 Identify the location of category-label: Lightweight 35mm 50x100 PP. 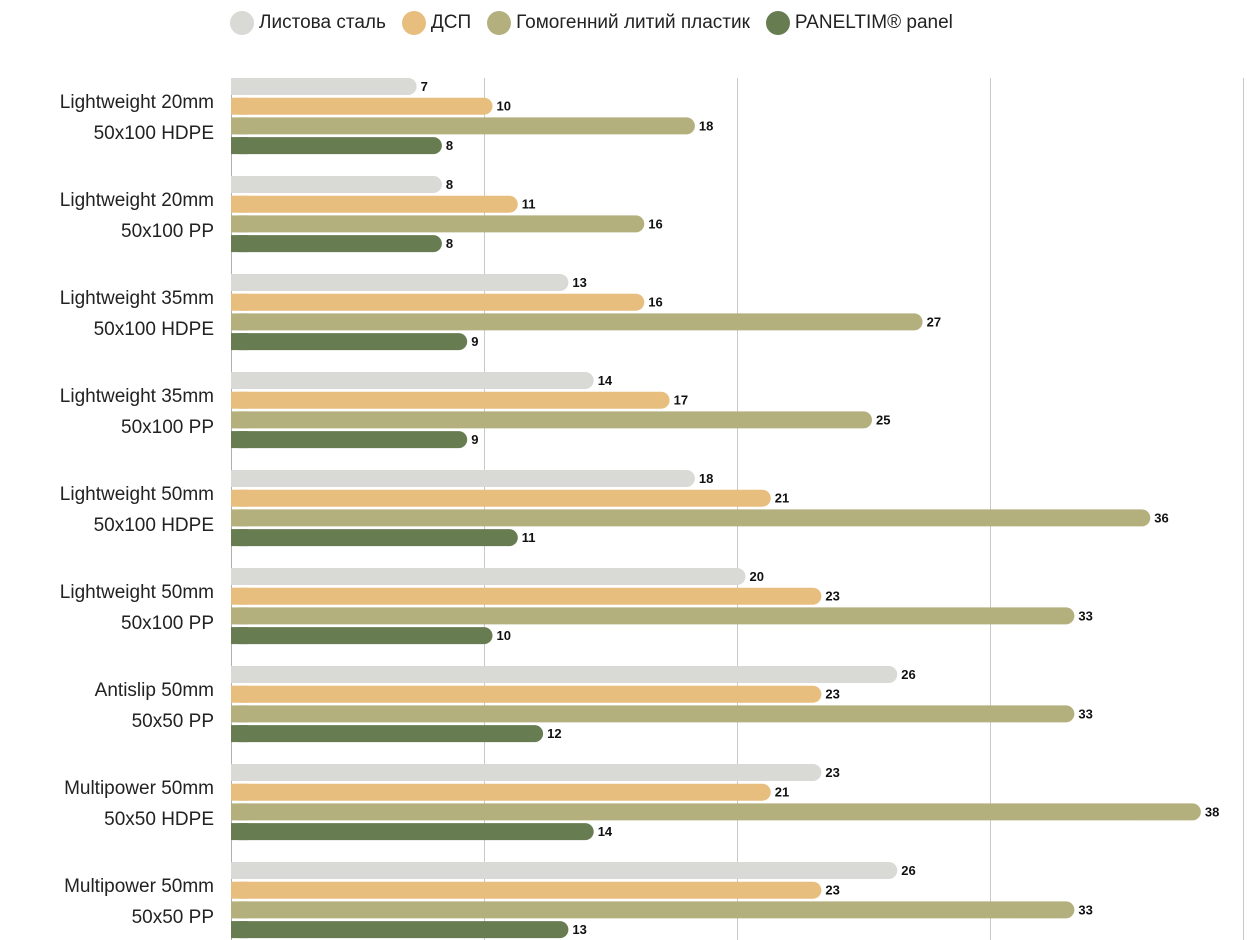
(137, 412).